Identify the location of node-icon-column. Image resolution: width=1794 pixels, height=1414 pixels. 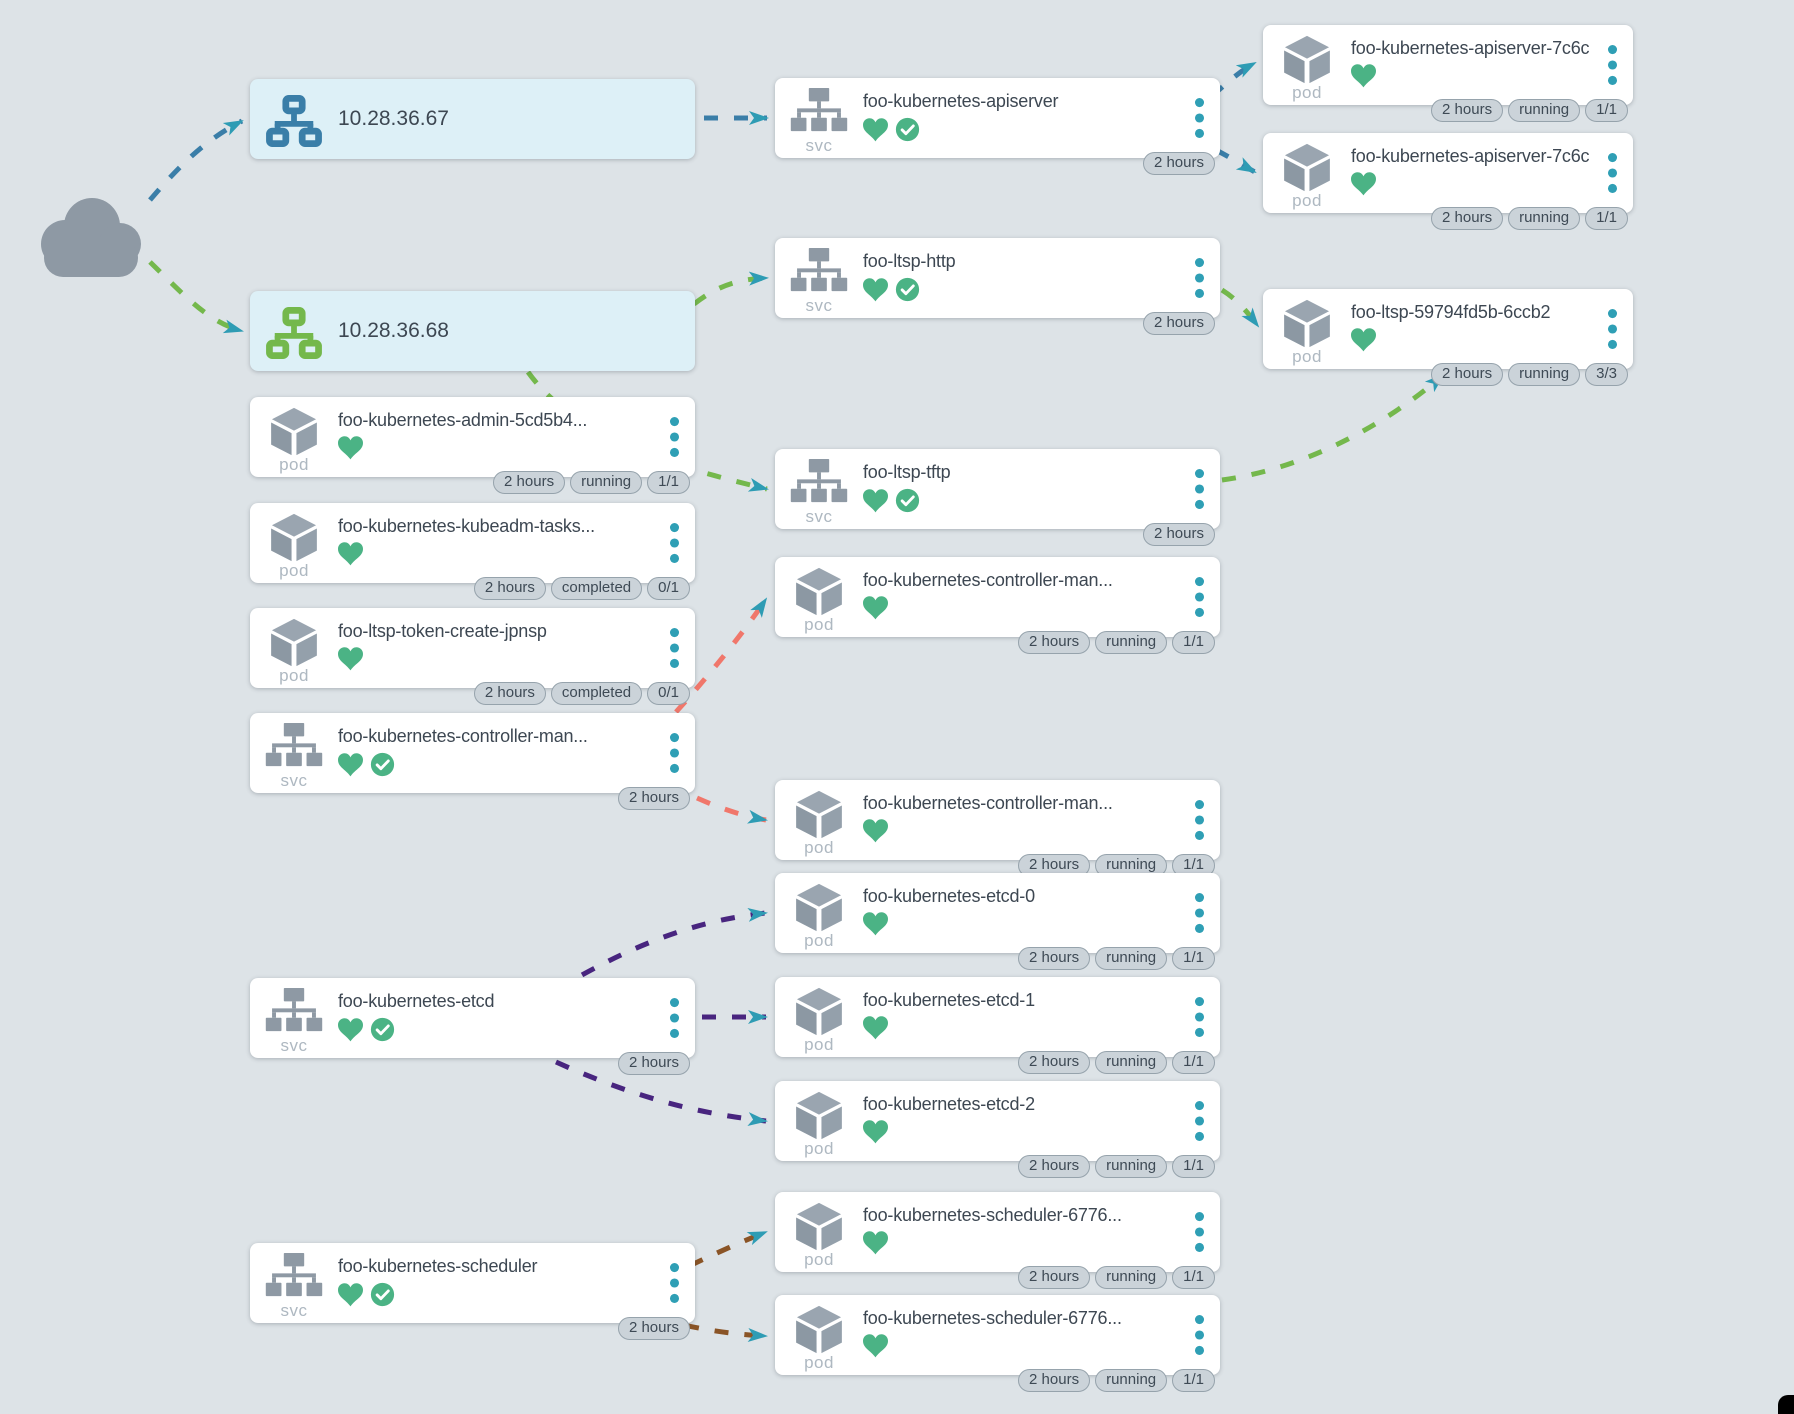
(294, 331).